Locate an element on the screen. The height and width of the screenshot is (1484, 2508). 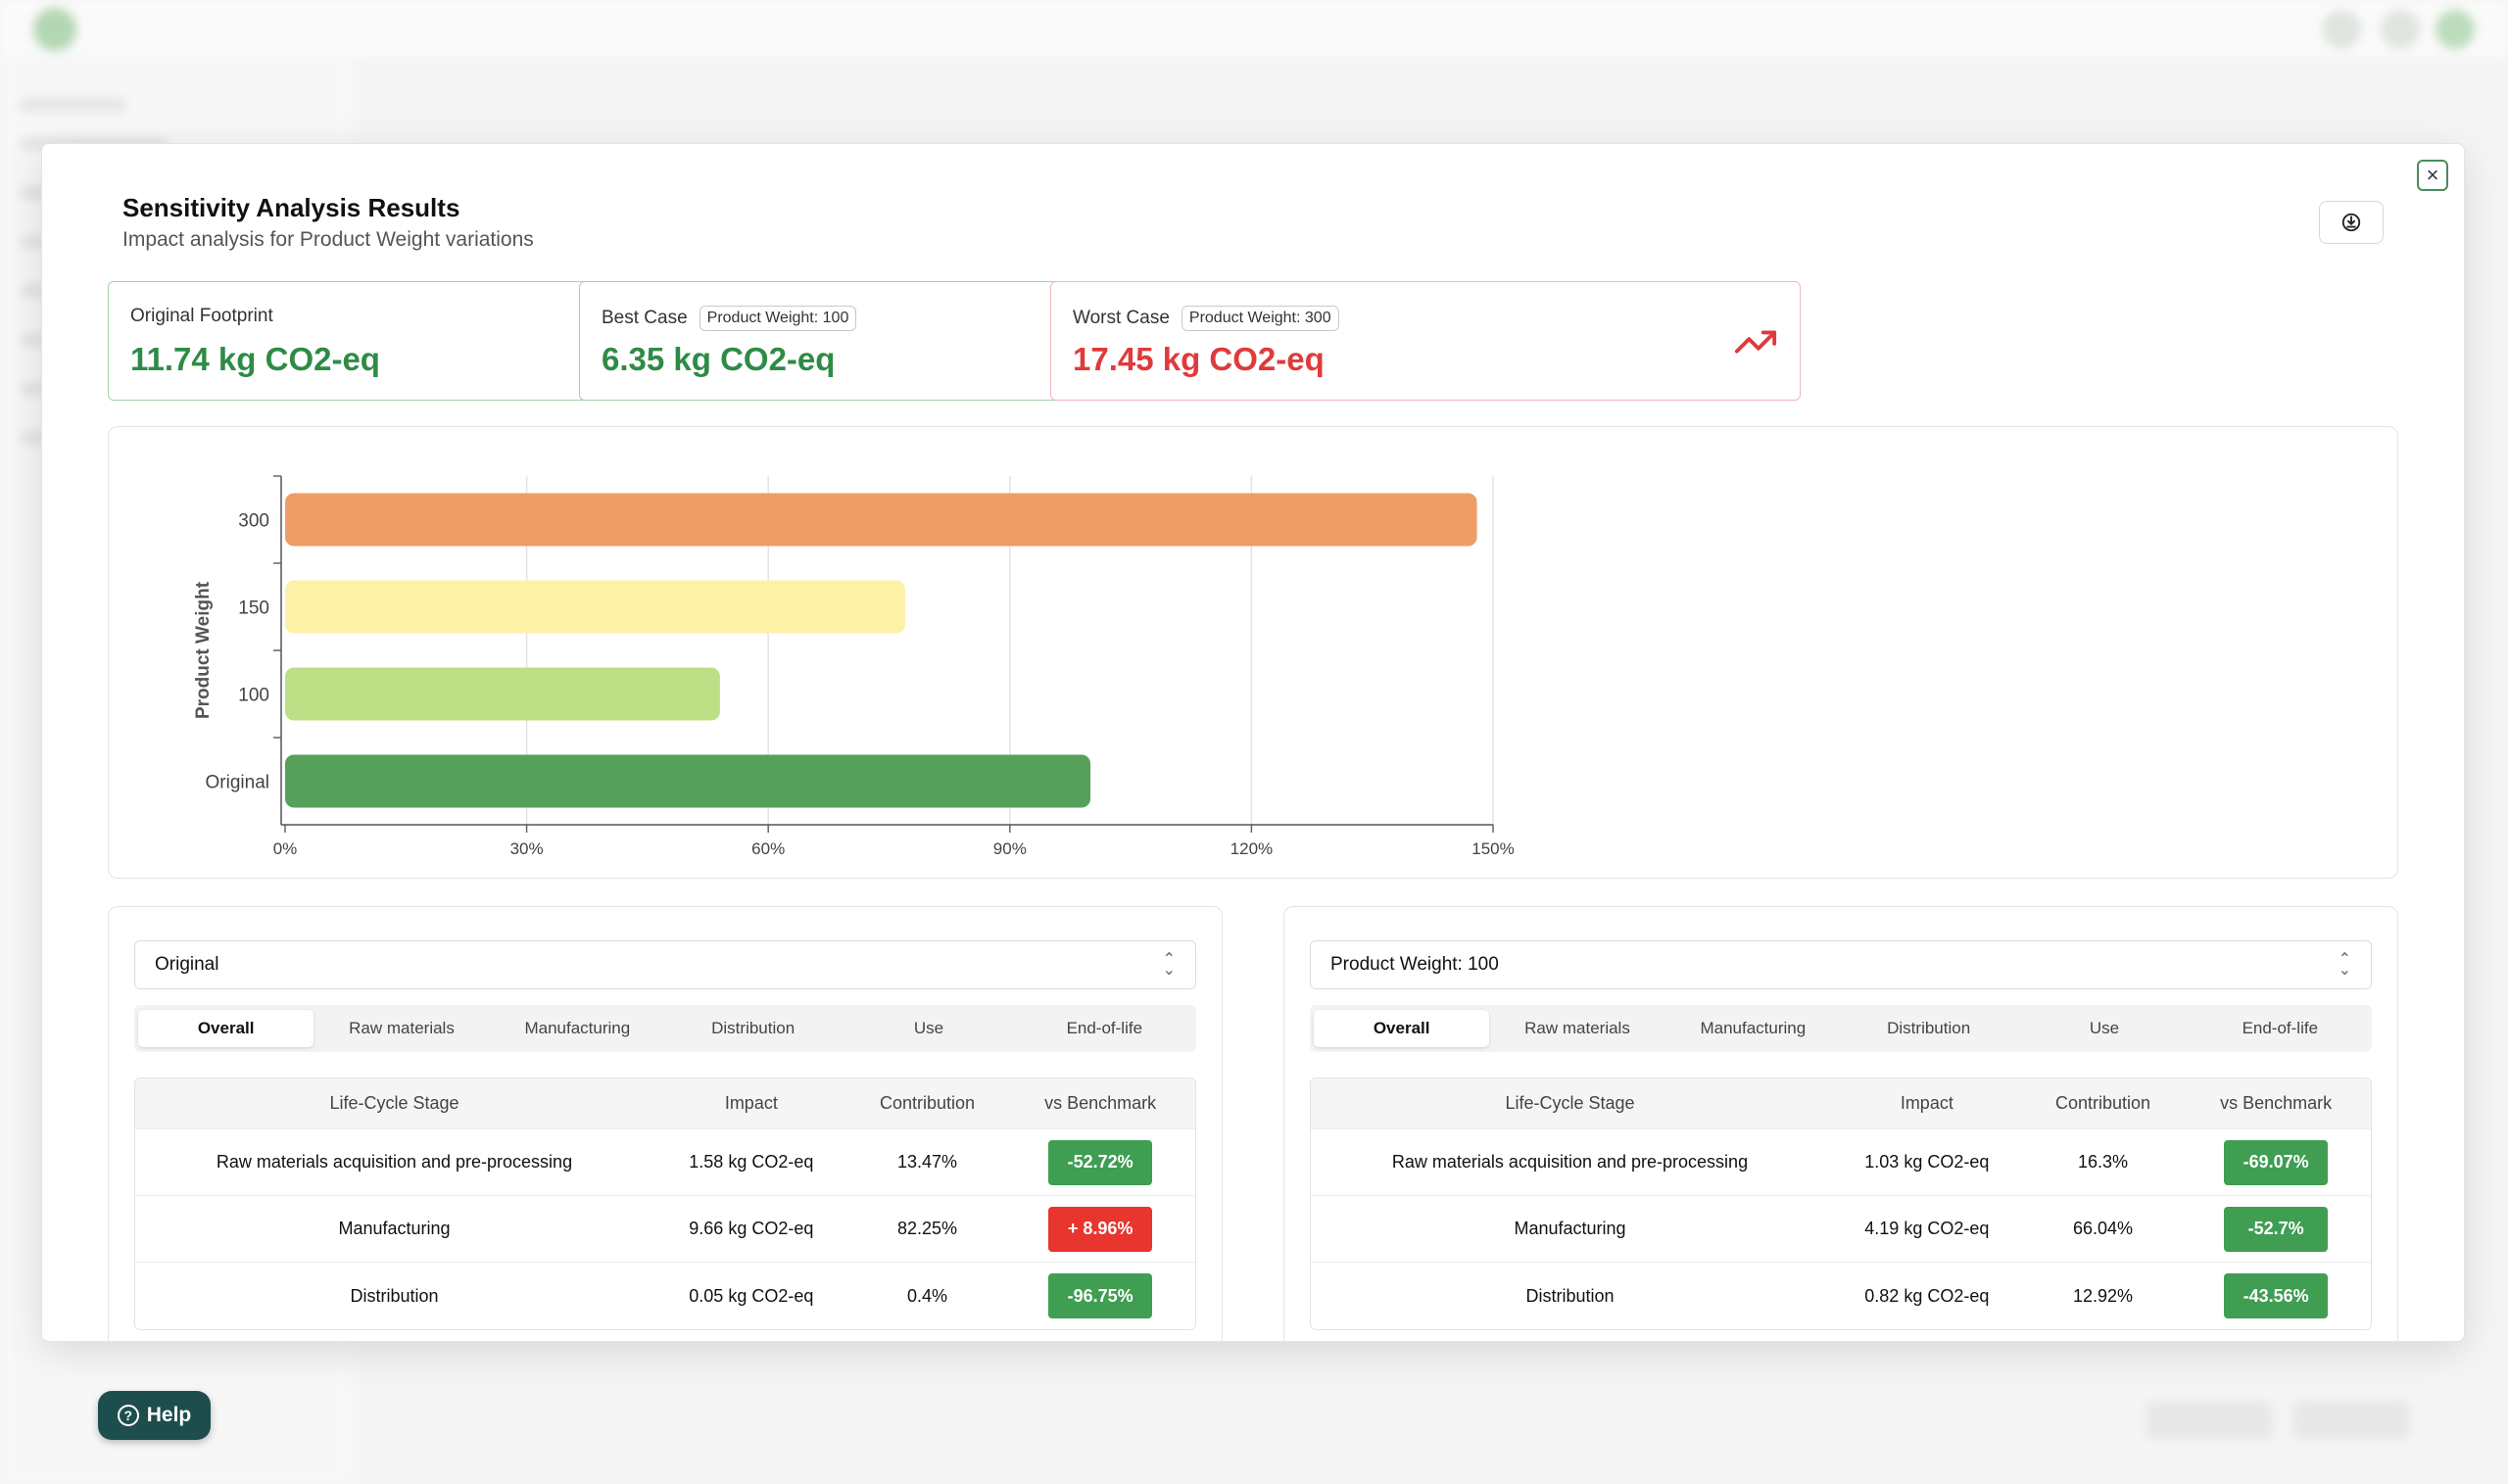
column-header: Impact is located at coordinates (1926, 1103).